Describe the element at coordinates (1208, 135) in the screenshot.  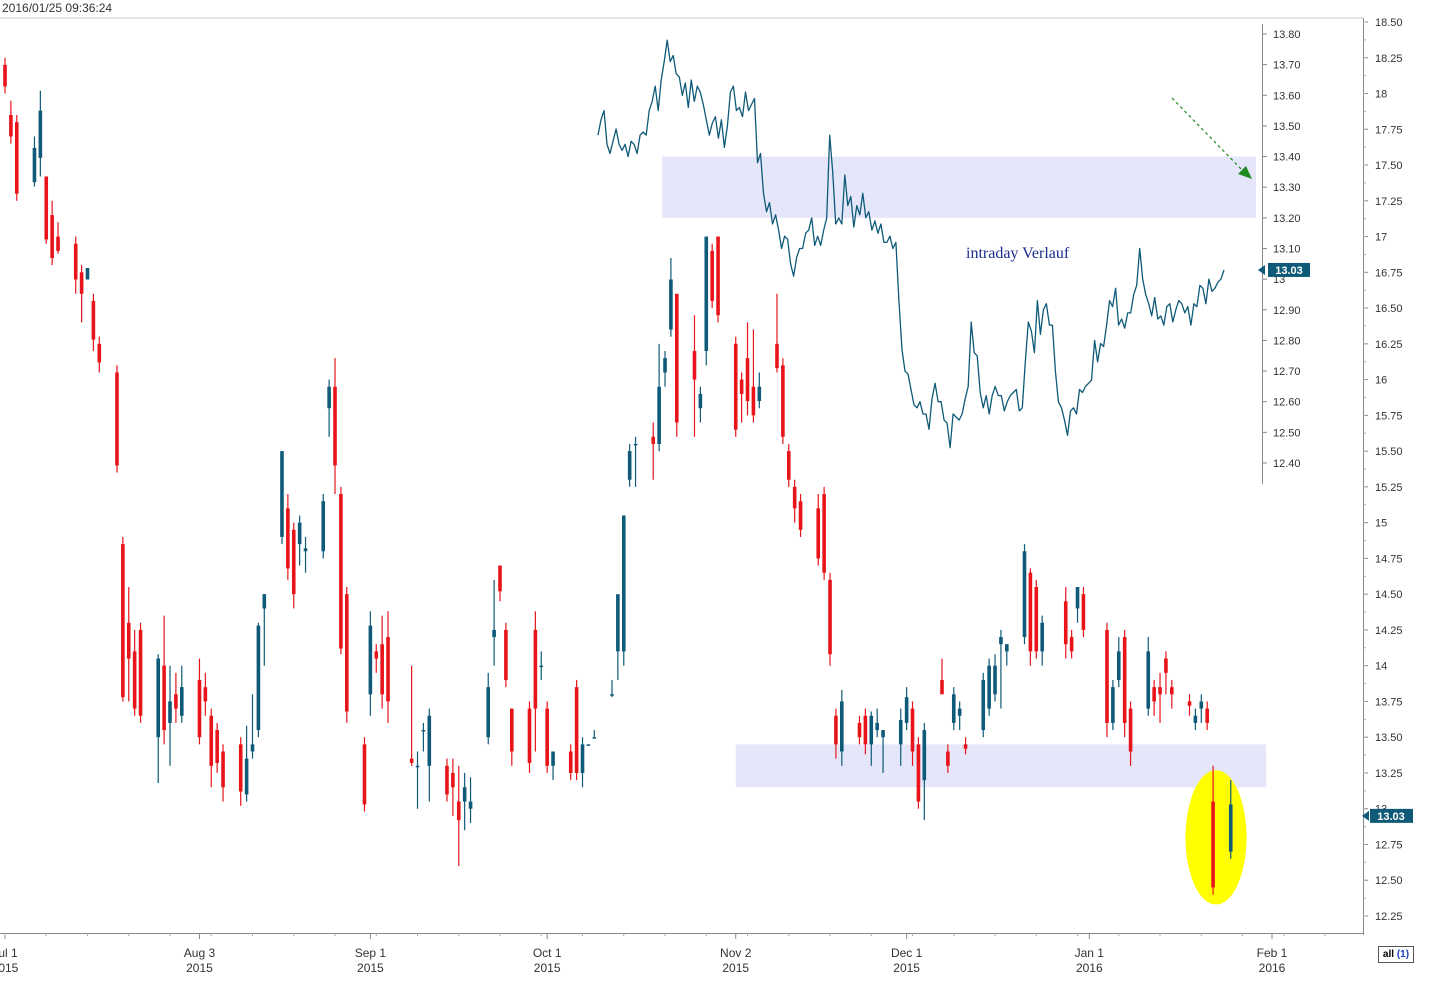
I see `dashed-arrow-line` at that location.